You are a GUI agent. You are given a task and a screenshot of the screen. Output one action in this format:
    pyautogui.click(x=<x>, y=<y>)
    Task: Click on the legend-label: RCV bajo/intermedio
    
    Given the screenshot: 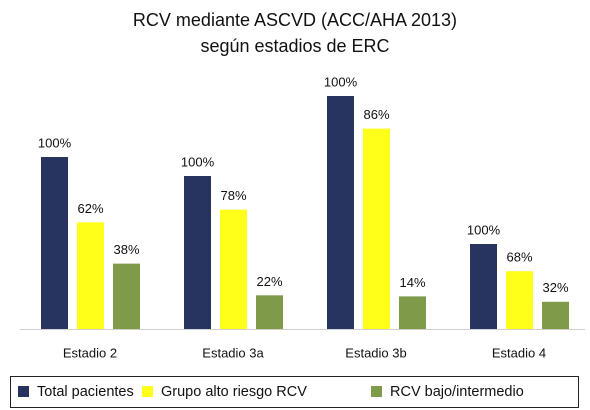 What is the action you would take?
    pyautogui.click(x=457, y=392)
    